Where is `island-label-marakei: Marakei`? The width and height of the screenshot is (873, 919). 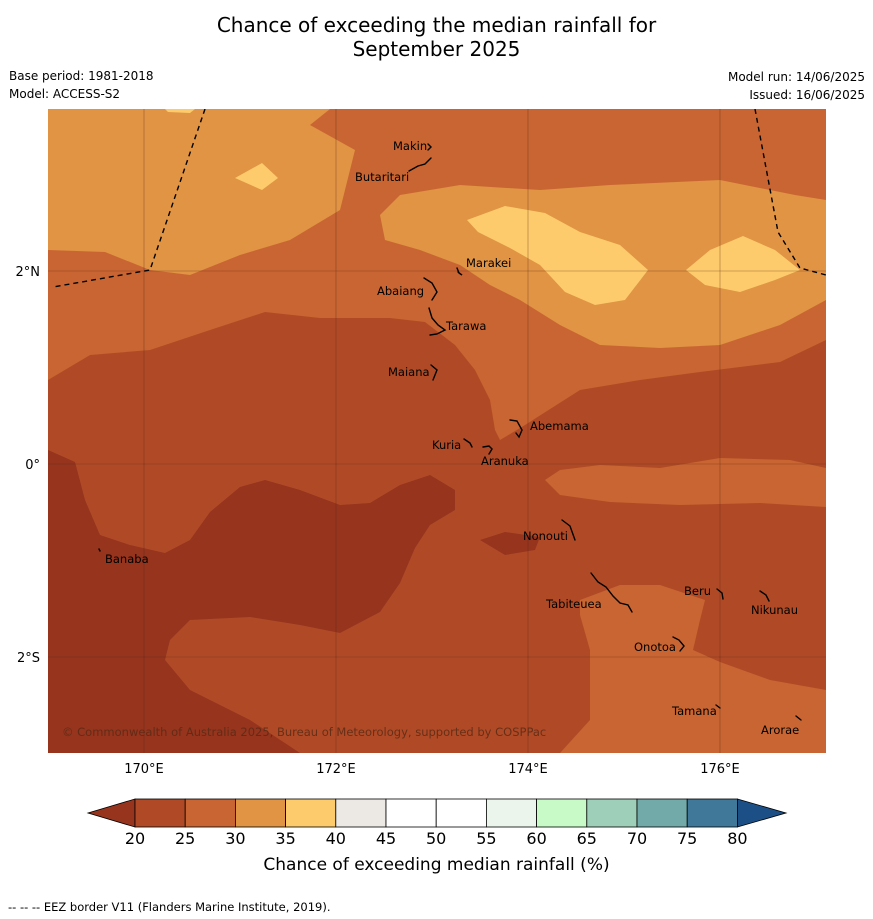
island-label-marakei: Marakei is located at coordinates (488, 263).